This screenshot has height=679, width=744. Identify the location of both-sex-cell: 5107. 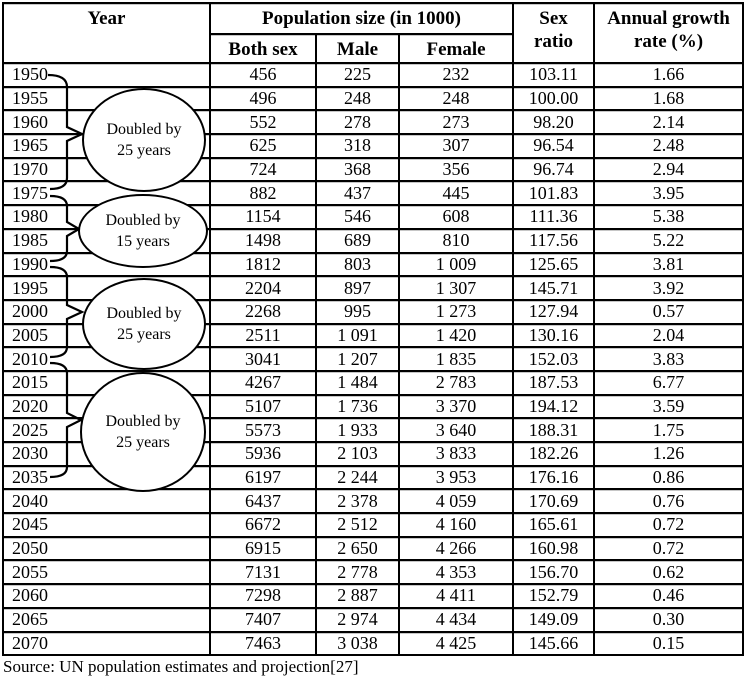
(263, 406).